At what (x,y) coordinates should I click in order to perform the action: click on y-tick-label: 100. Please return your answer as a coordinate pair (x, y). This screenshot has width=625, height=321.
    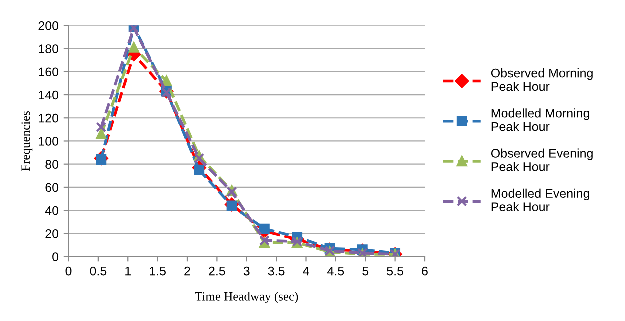
    Looking at the image, I should click on (49, 141).